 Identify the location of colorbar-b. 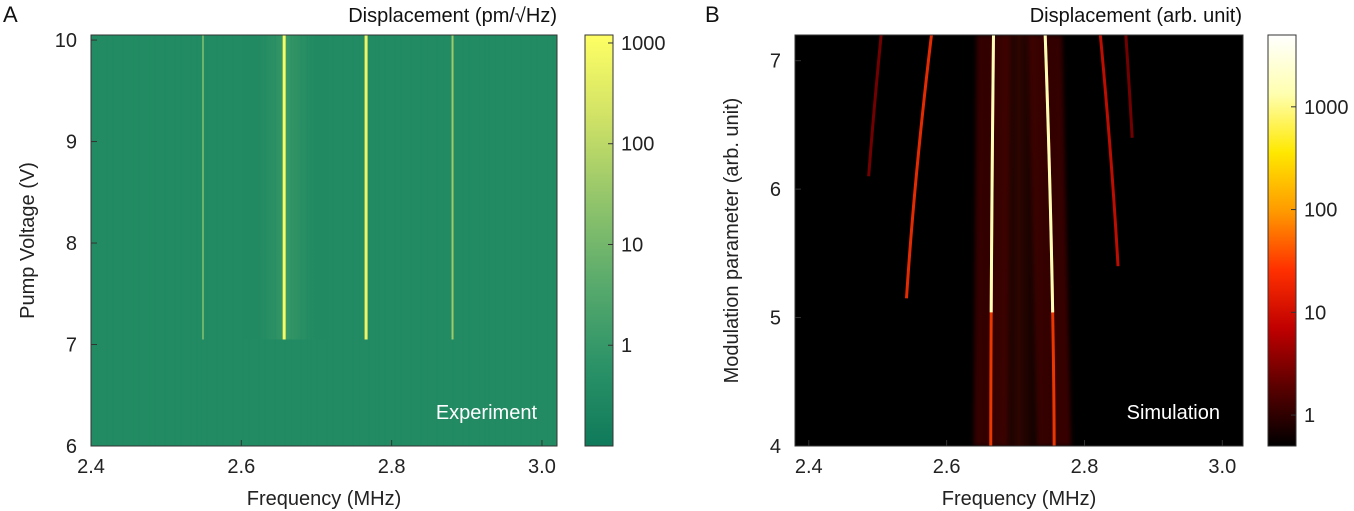
(1282, 240).